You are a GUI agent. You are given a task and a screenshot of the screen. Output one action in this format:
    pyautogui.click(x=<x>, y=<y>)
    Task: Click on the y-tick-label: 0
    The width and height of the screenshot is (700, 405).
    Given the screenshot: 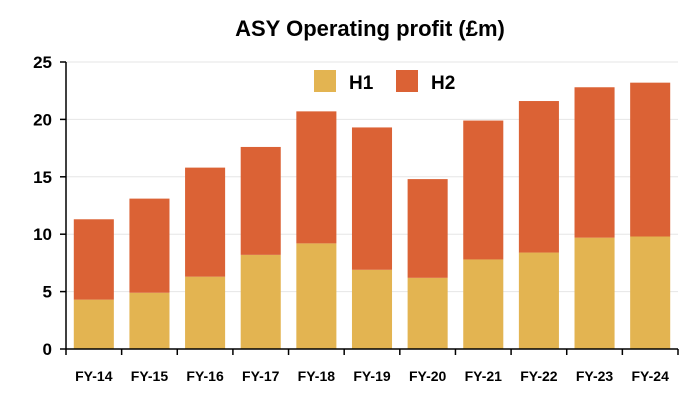 What is the action you would take?
    pyautogui.click(x=47, y=349)
    